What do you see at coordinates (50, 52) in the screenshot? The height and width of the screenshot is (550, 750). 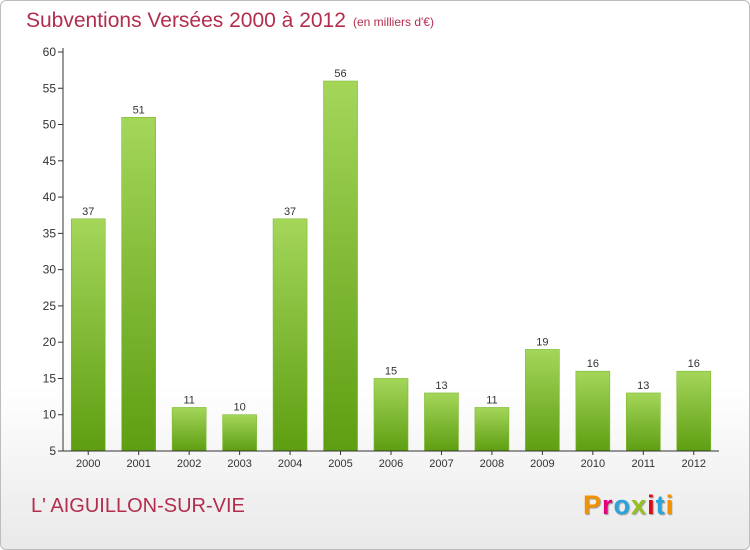 I see `y-tick-label-60: 60` at bounding box center [50, 52].